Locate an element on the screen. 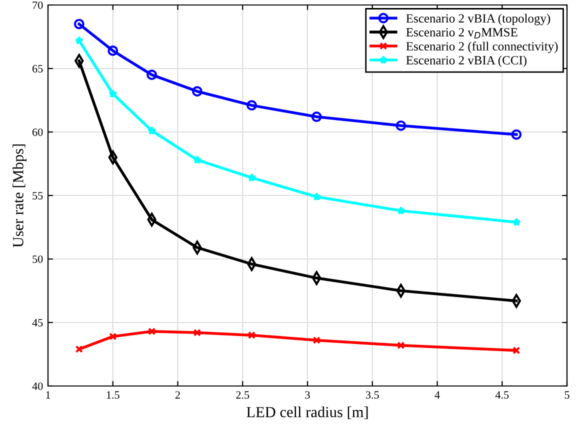  x-tick-label: 4 is located at coordinates (437, 395).